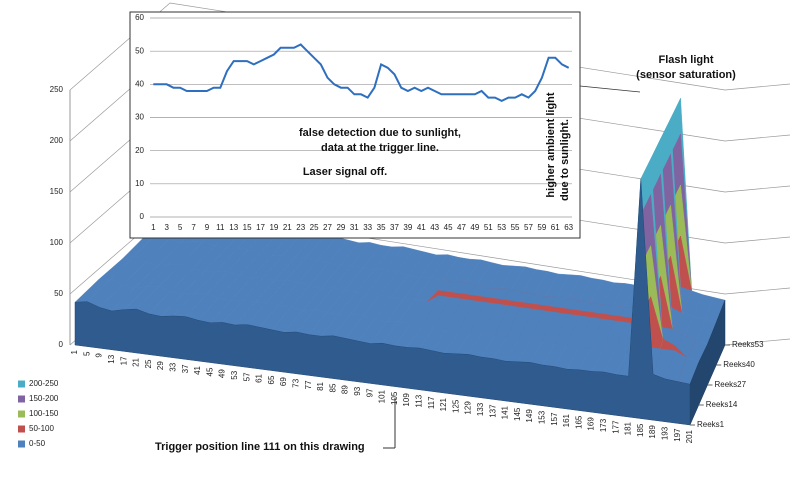 This screenshot has height=500, width=800. What do you see at coordinates (369, 392) in the screenshot?
I see `x-tick-label: 97` at bounding box center [369, 392].